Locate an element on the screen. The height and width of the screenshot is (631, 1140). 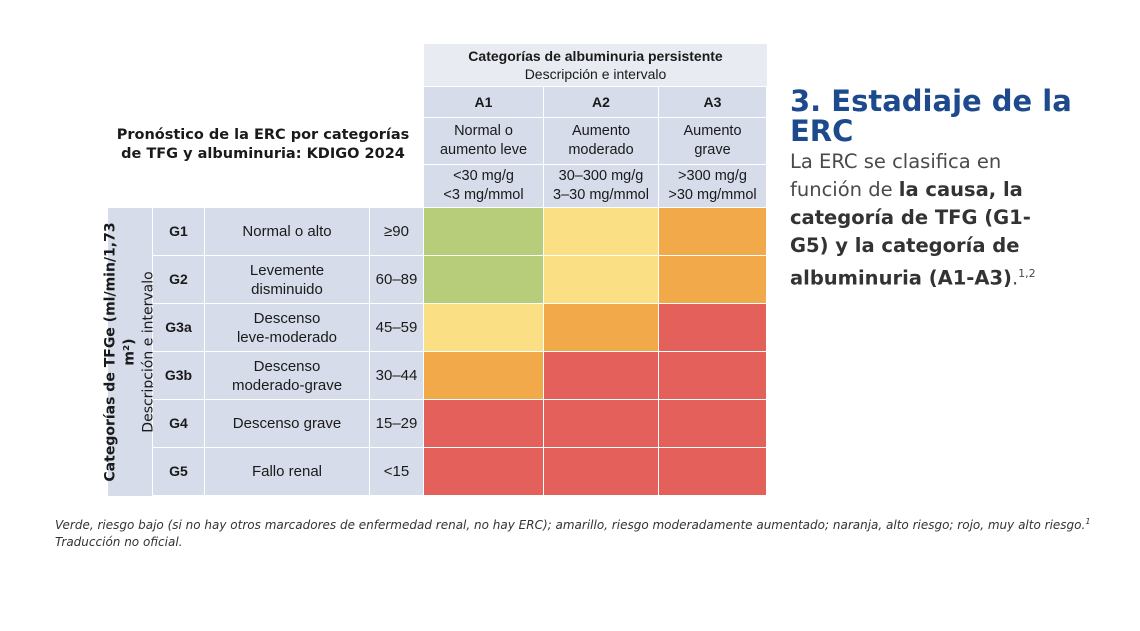
albuminuria-col-description: Aumento grave is located at coordinates (713, 141).